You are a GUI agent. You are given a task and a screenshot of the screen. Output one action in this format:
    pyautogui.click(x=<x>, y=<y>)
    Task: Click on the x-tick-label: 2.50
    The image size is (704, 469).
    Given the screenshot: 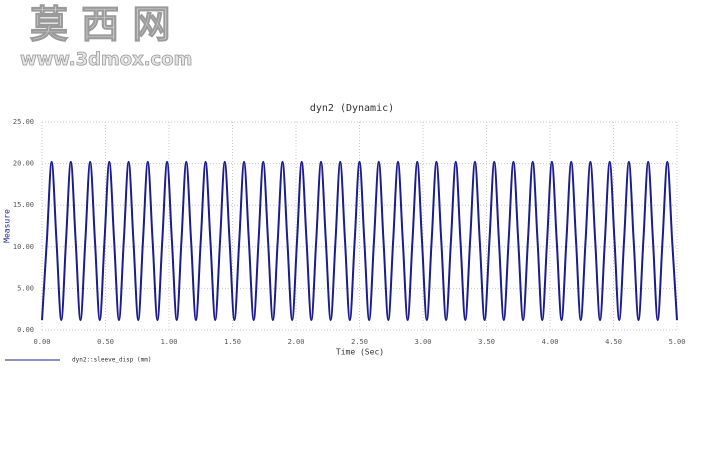 What is the action you would take?
    pyautogui.click(x=359, y=342)
    